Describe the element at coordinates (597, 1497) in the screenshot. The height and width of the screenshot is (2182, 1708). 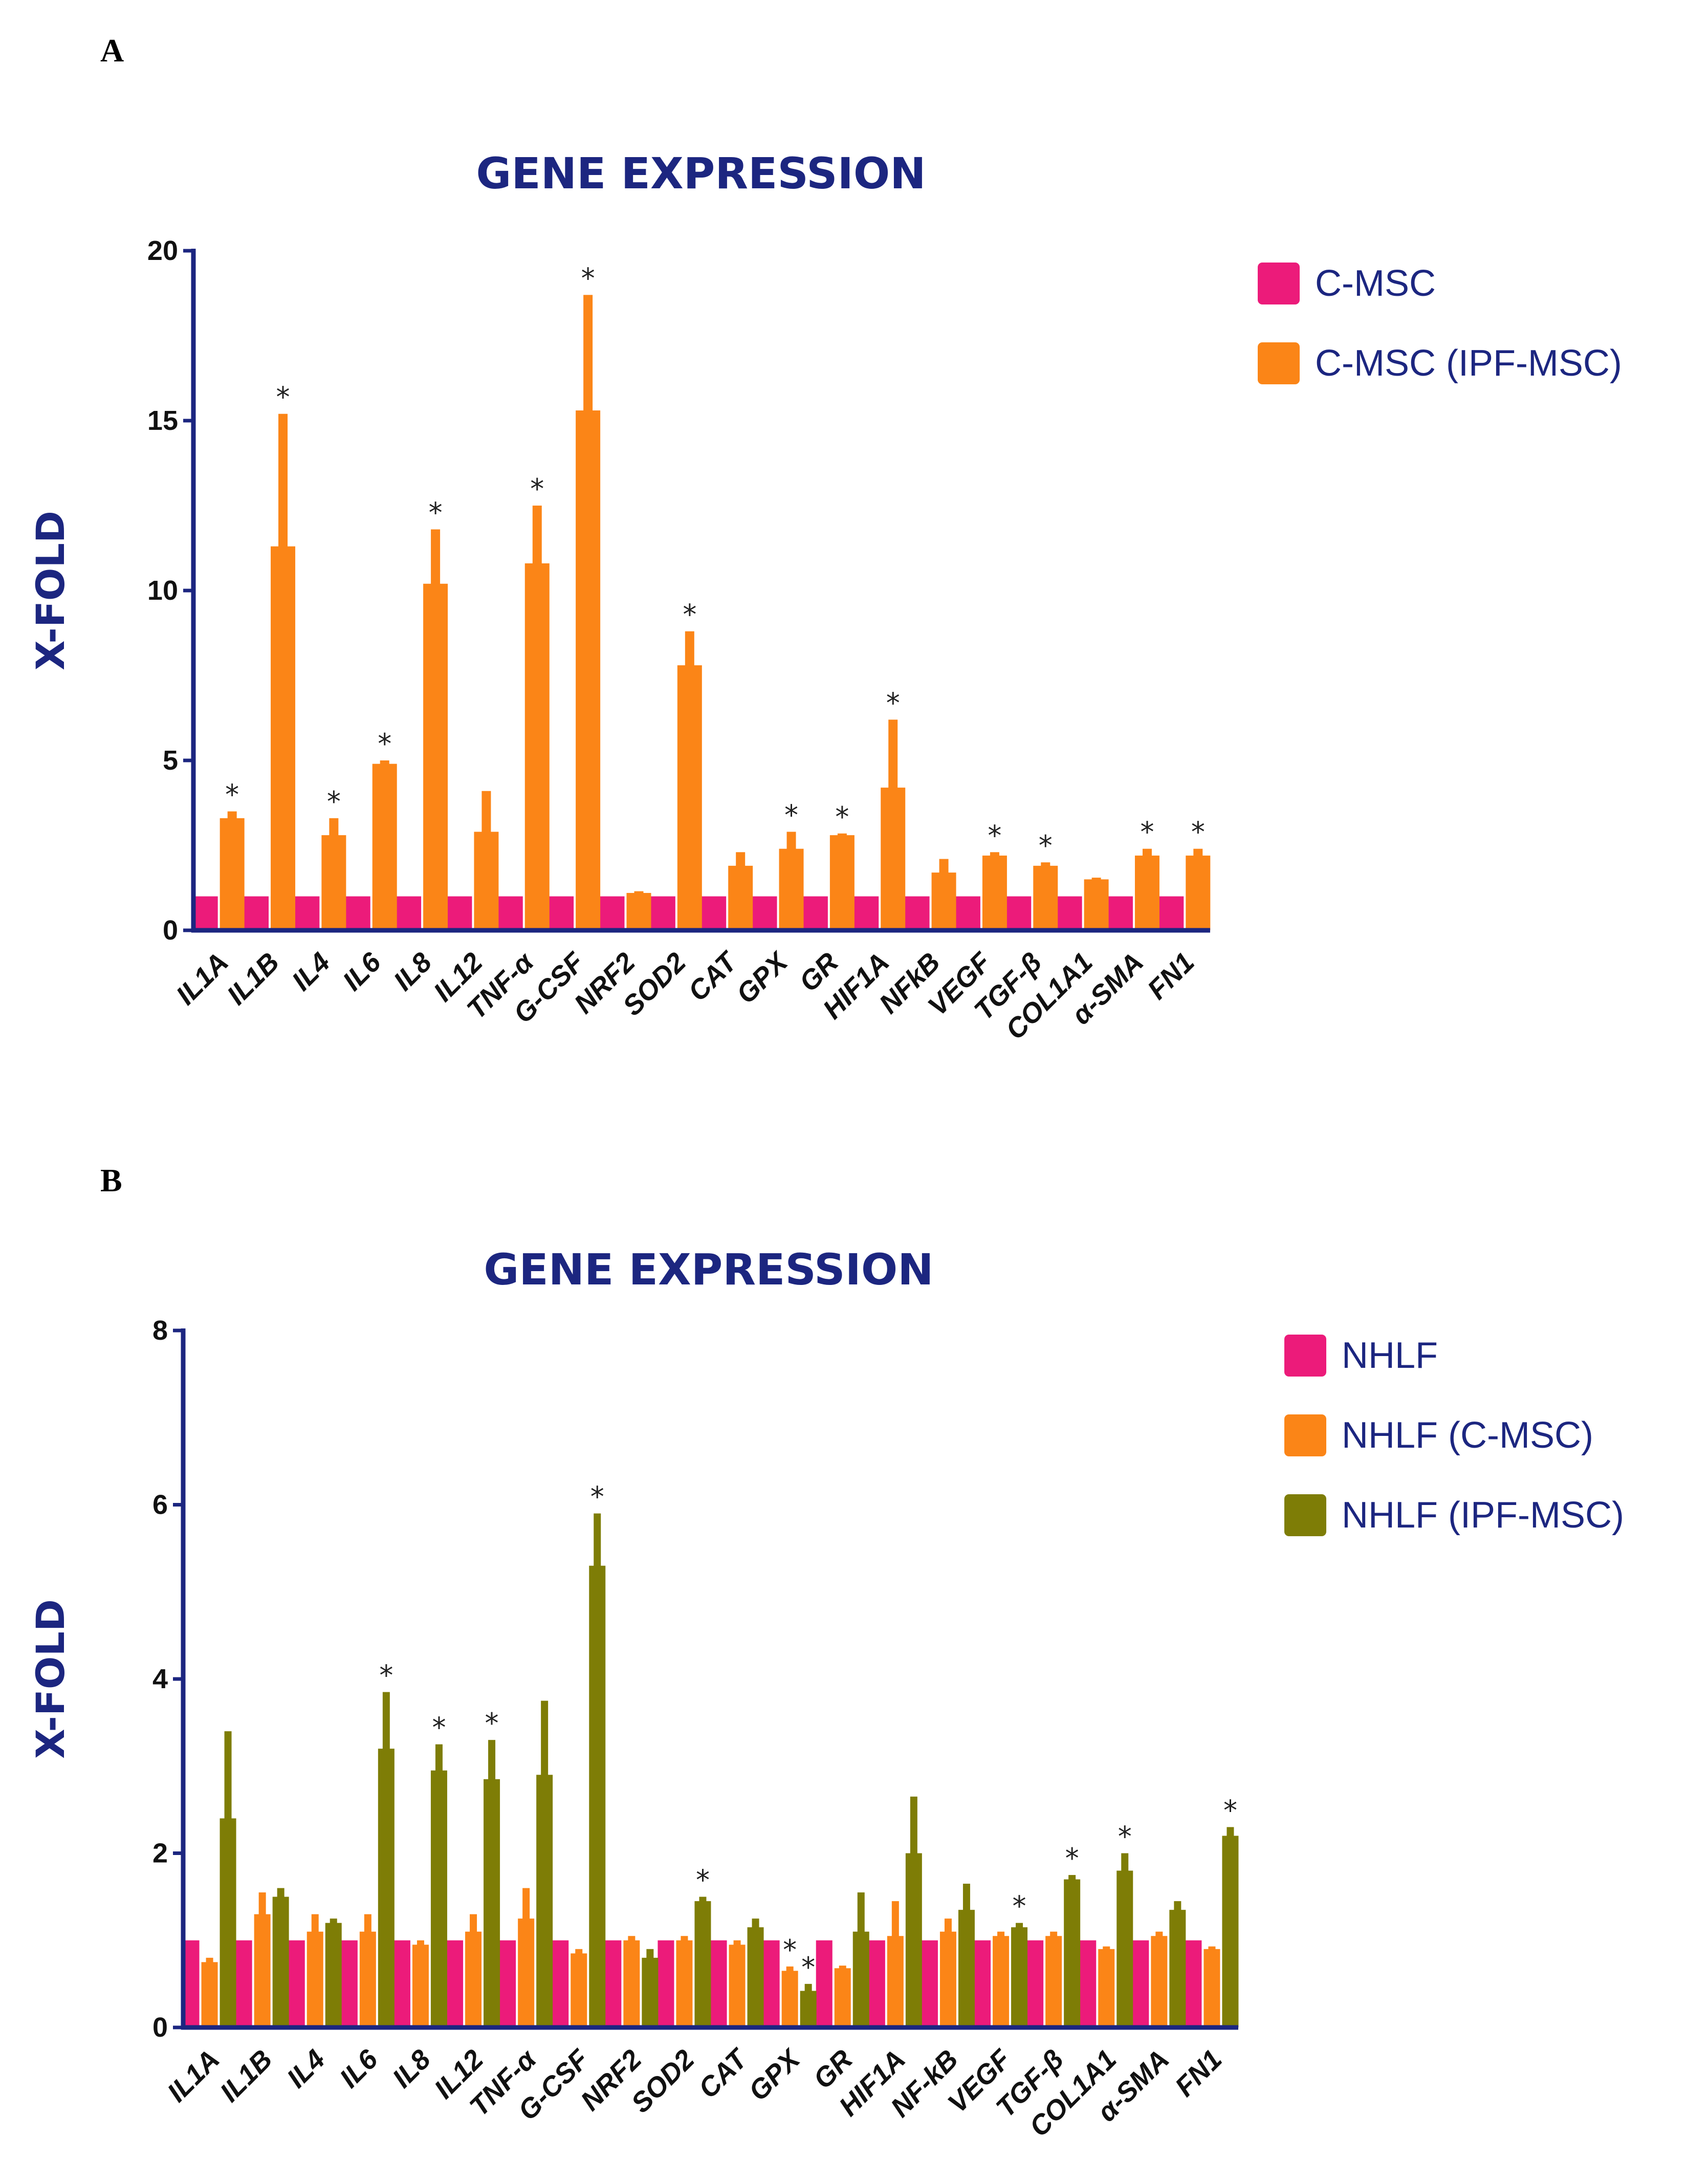
I see `significance-star-nhlf-ipf-msc-g-csf: *` at that location.